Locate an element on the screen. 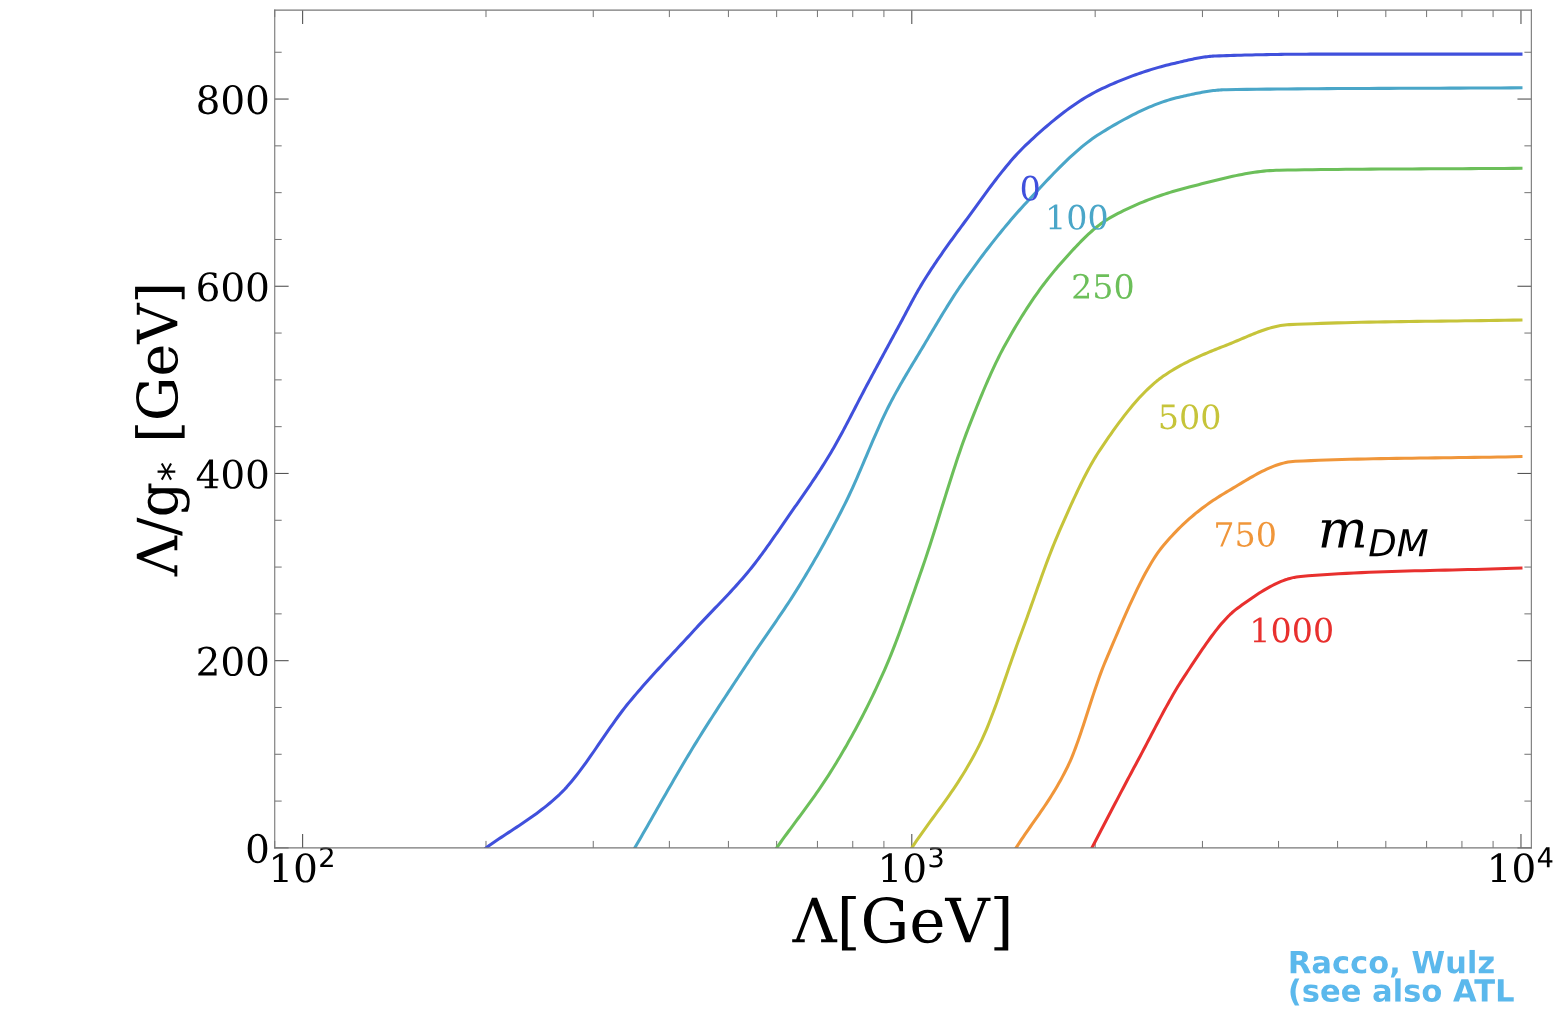 Image resolution: width=1561 pixels, height=1013 pixels. text: Racco, Wulz (see also ATL is located at coordinates (1402, 977).